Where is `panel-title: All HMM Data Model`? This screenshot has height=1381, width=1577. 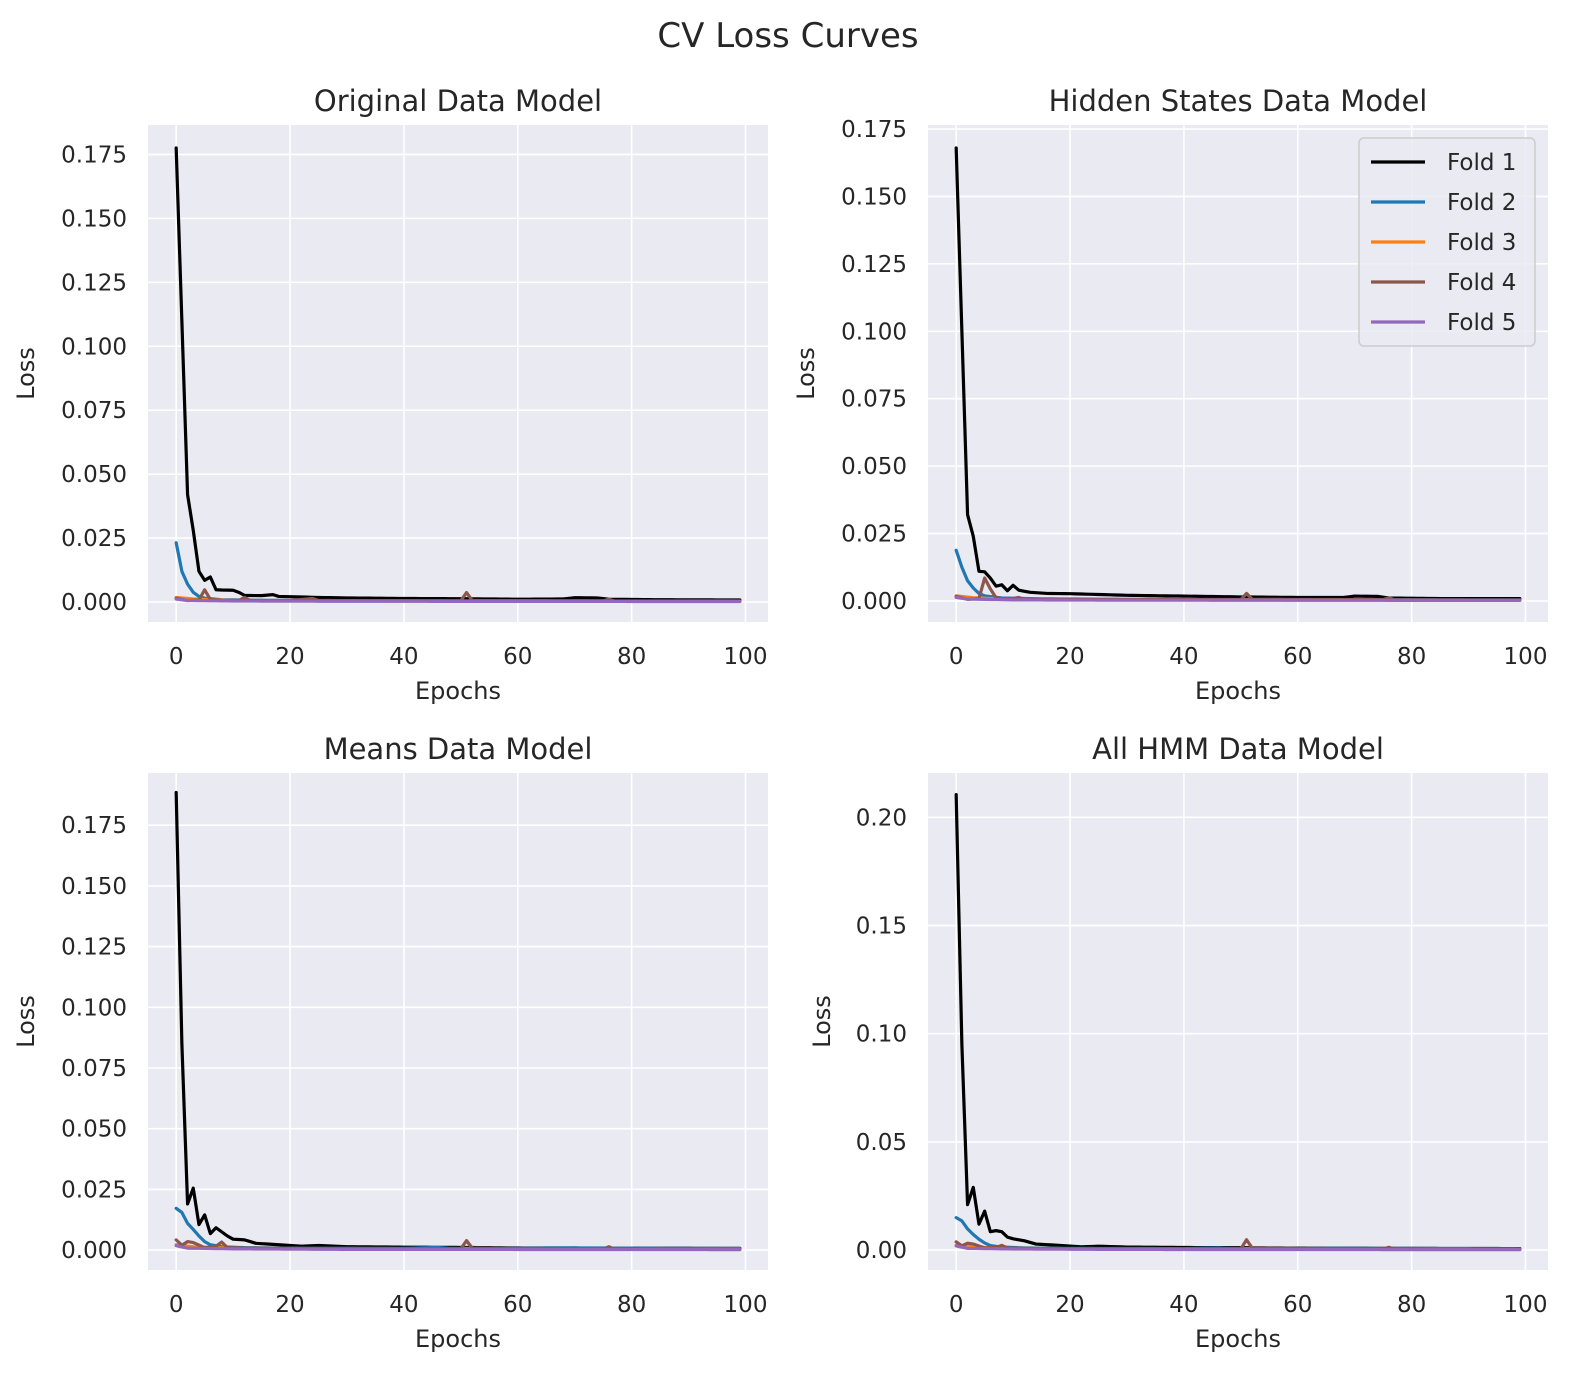 panel-title: All HMM Data Model is located at coordinates (1238, 749).